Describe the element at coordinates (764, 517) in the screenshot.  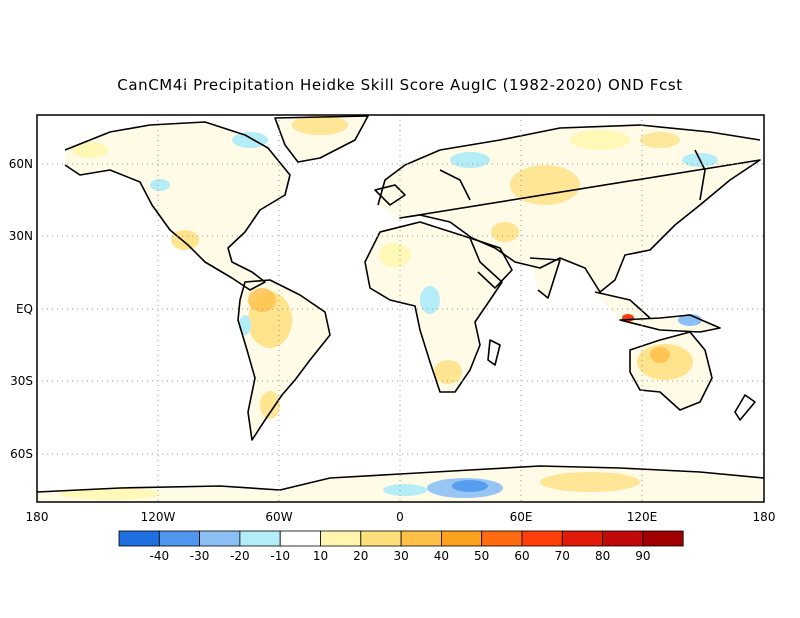
I see `lon-label-180e: 180` at that location.